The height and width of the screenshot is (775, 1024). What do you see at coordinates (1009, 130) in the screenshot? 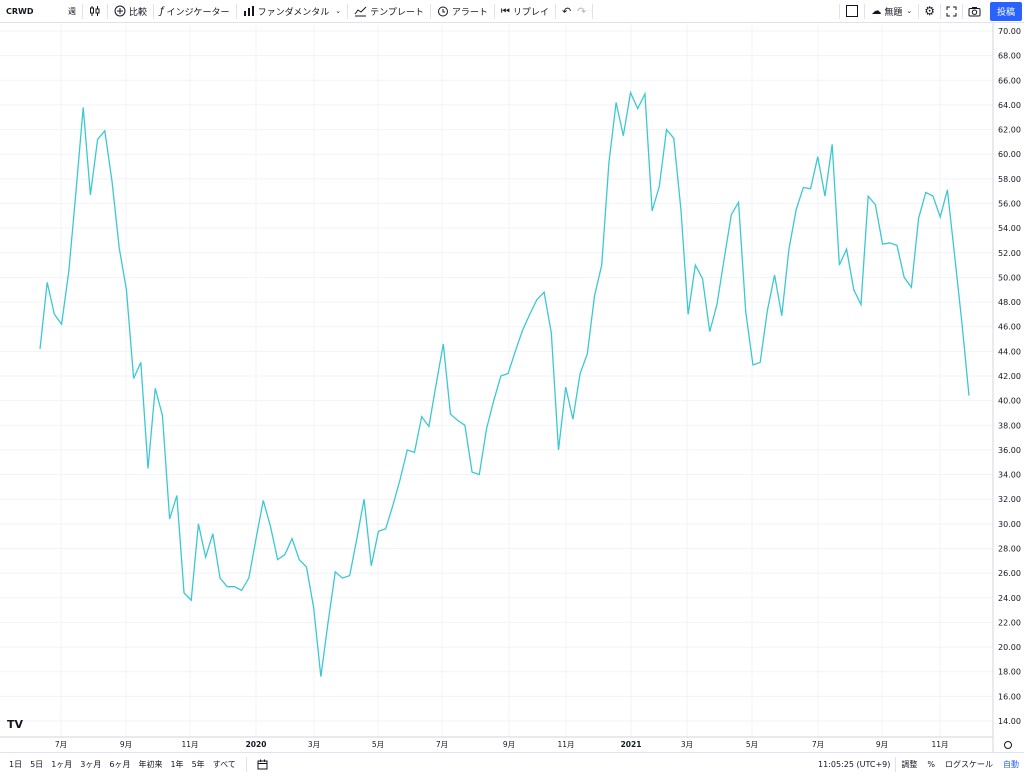
I see `price-tick-label: 62.00` at bounding box center [1009, 130].